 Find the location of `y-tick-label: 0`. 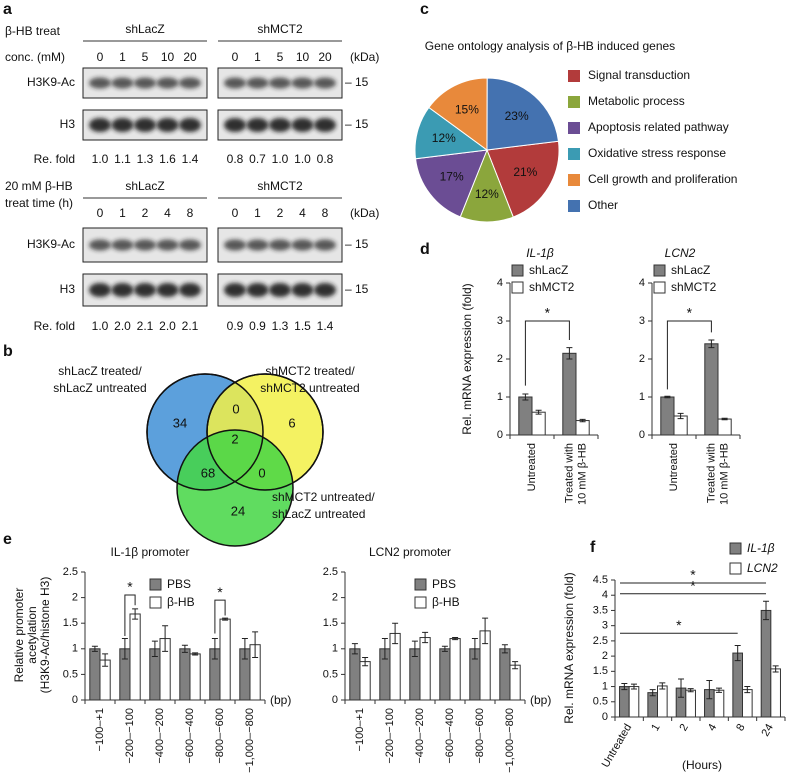

y-tick-label: 0 is located at coordinates (75, 700).